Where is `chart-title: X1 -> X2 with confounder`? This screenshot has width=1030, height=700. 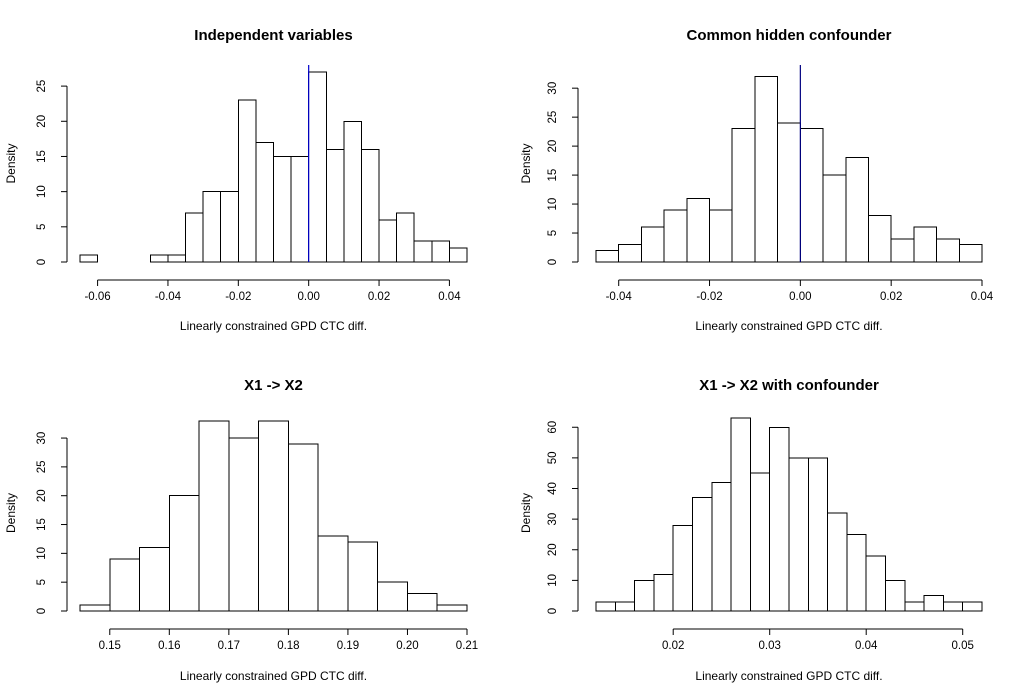
chart-title: X1 -> X2 with confounder is located at coordinates (789, 385).